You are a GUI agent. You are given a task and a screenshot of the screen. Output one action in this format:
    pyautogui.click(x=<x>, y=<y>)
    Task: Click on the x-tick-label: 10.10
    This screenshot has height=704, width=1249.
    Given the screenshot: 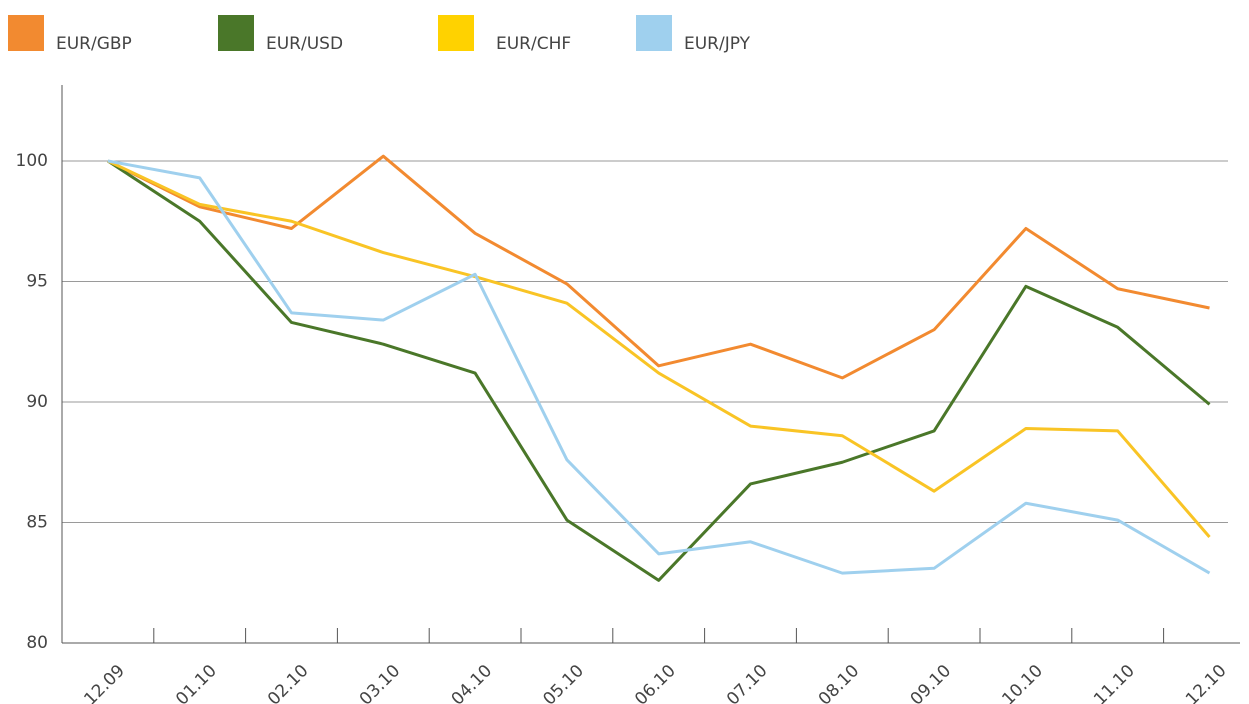 What is the action you would take?
    pyautogui.click(x=1022, y=682)
    